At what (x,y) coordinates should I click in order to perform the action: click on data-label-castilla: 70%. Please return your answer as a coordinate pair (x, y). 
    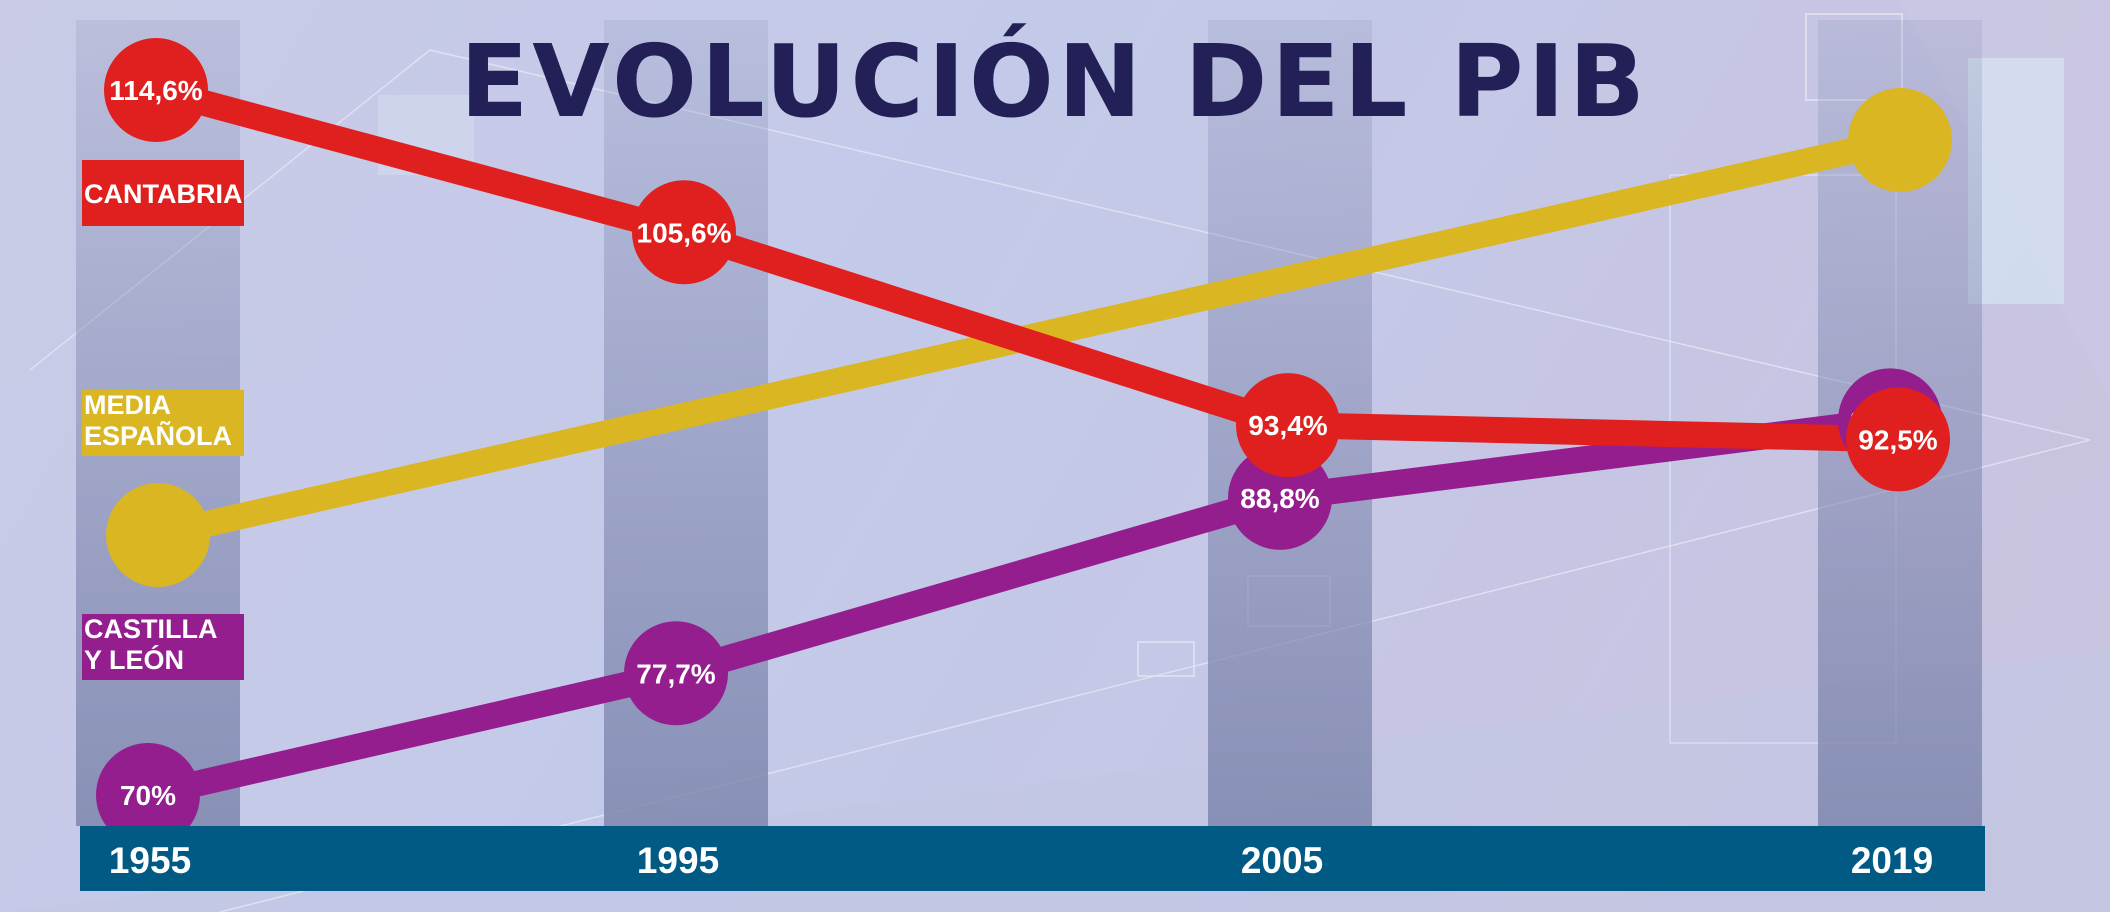
    Looking at the image, I should click on (148, 795).